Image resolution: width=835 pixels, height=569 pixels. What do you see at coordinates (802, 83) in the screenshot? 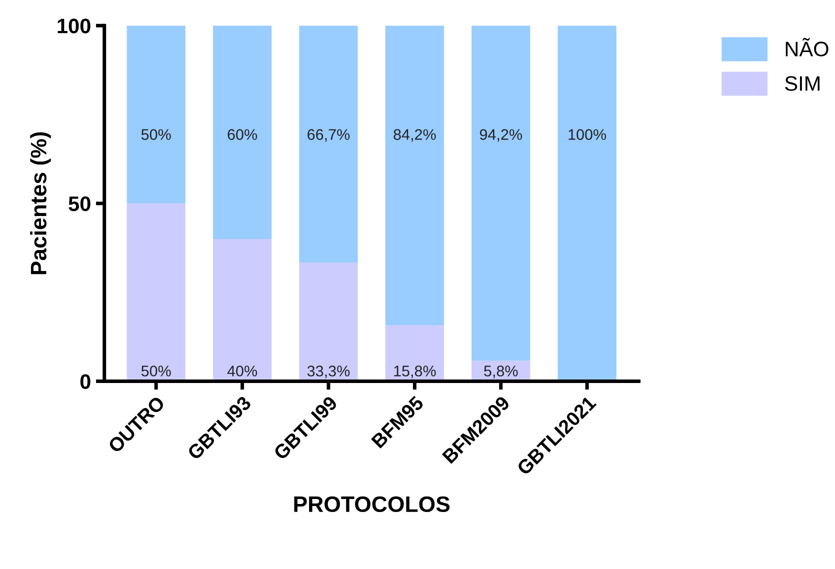
I see `legend-label: SIM` at bounding box center [802, 83].